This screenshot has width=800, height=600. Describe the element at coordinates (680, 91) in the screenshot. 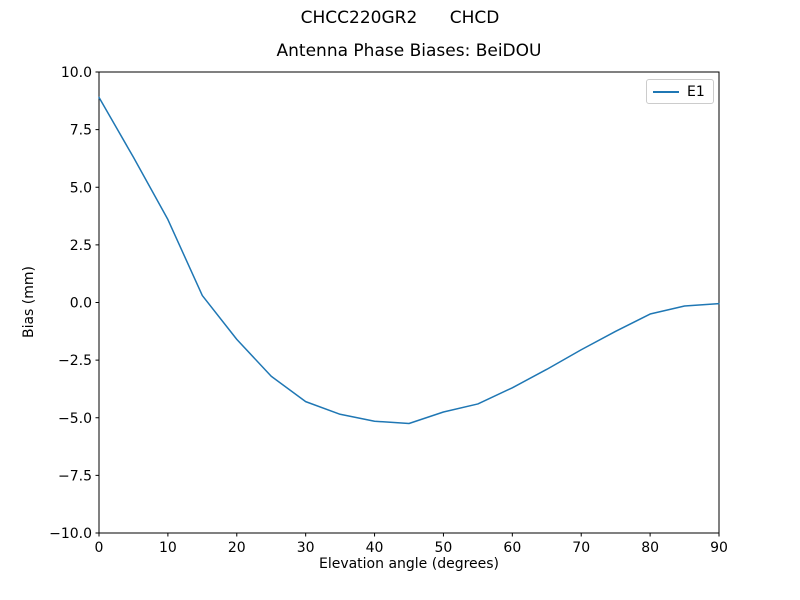

I see `legend: E1` at that location.